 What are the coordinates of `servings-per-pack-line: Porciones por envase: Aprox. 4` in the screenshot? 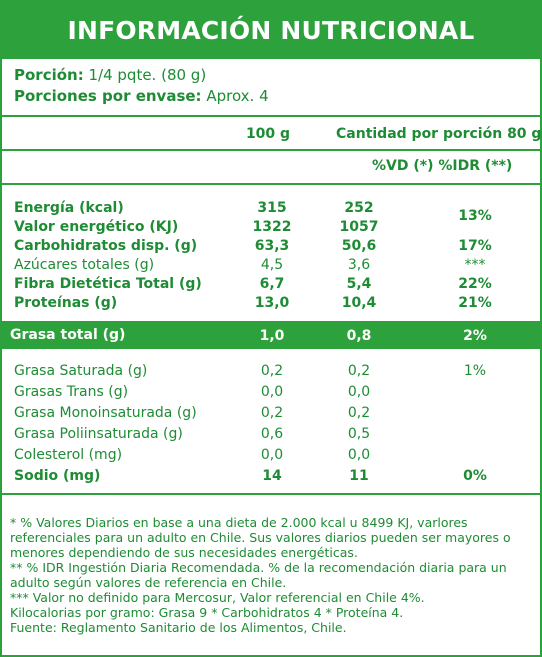 It's located at (141, 96).